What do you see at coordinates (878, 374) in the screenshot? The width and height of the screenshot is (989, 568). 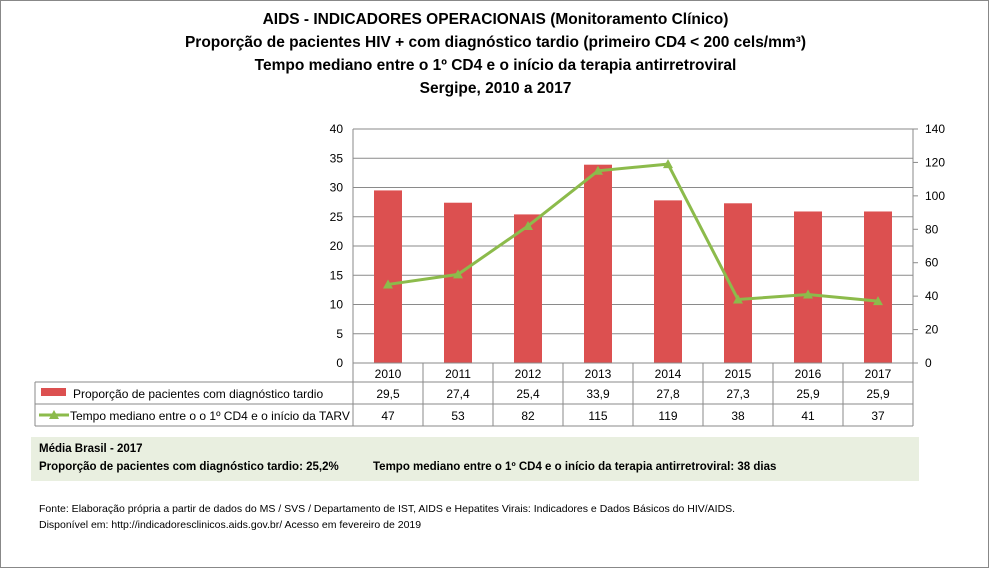 I see `x-tick-label: 2017` at bounding box center [878, 374].